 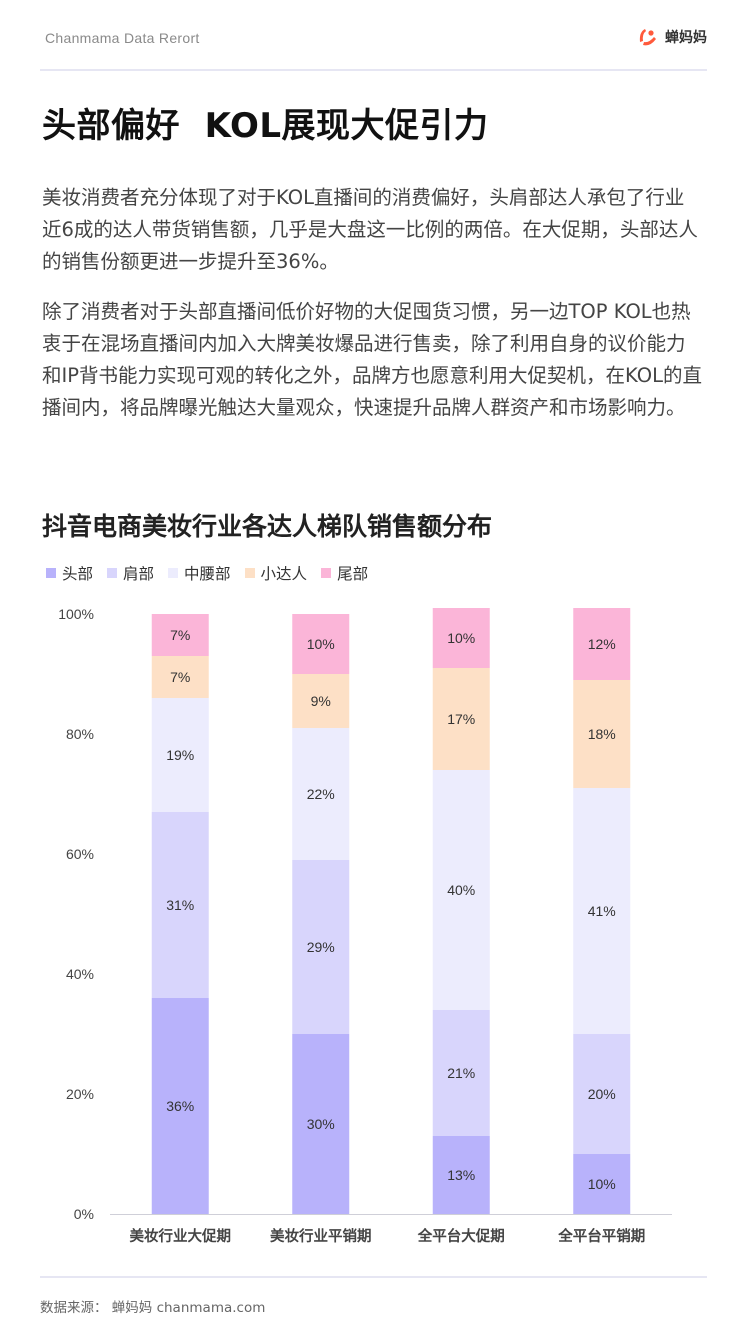 I want to click on chart-legend: 头部 肩部 中腰部 小达人 尾部, so click(x=207, y=573).